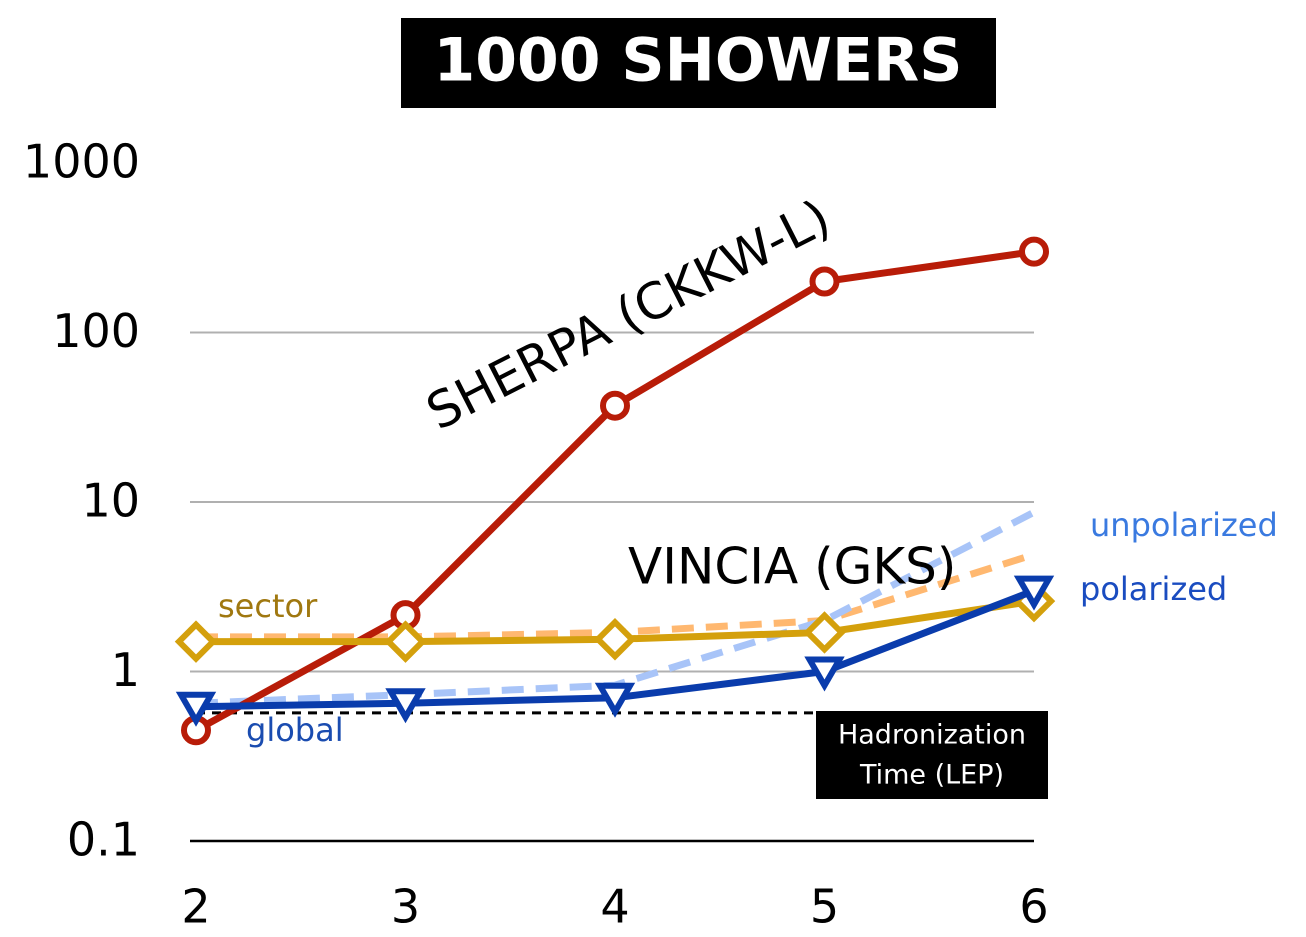 This screenshot has width=1306, height=937. What do you see at coordinates (1033, 907) in the screenshot?
I see `x-tick-label: 6` at bounding box center [1033, 907].